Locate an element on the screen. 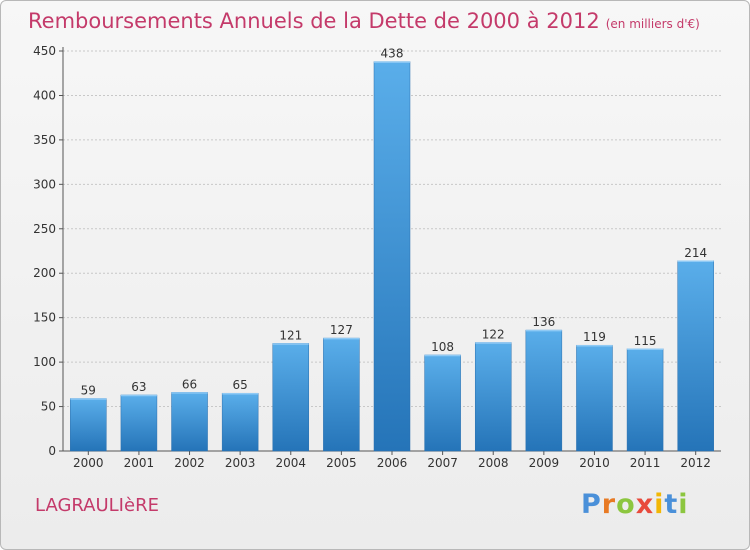  y-tick-label: 100 is located at coordinates (44, 362).